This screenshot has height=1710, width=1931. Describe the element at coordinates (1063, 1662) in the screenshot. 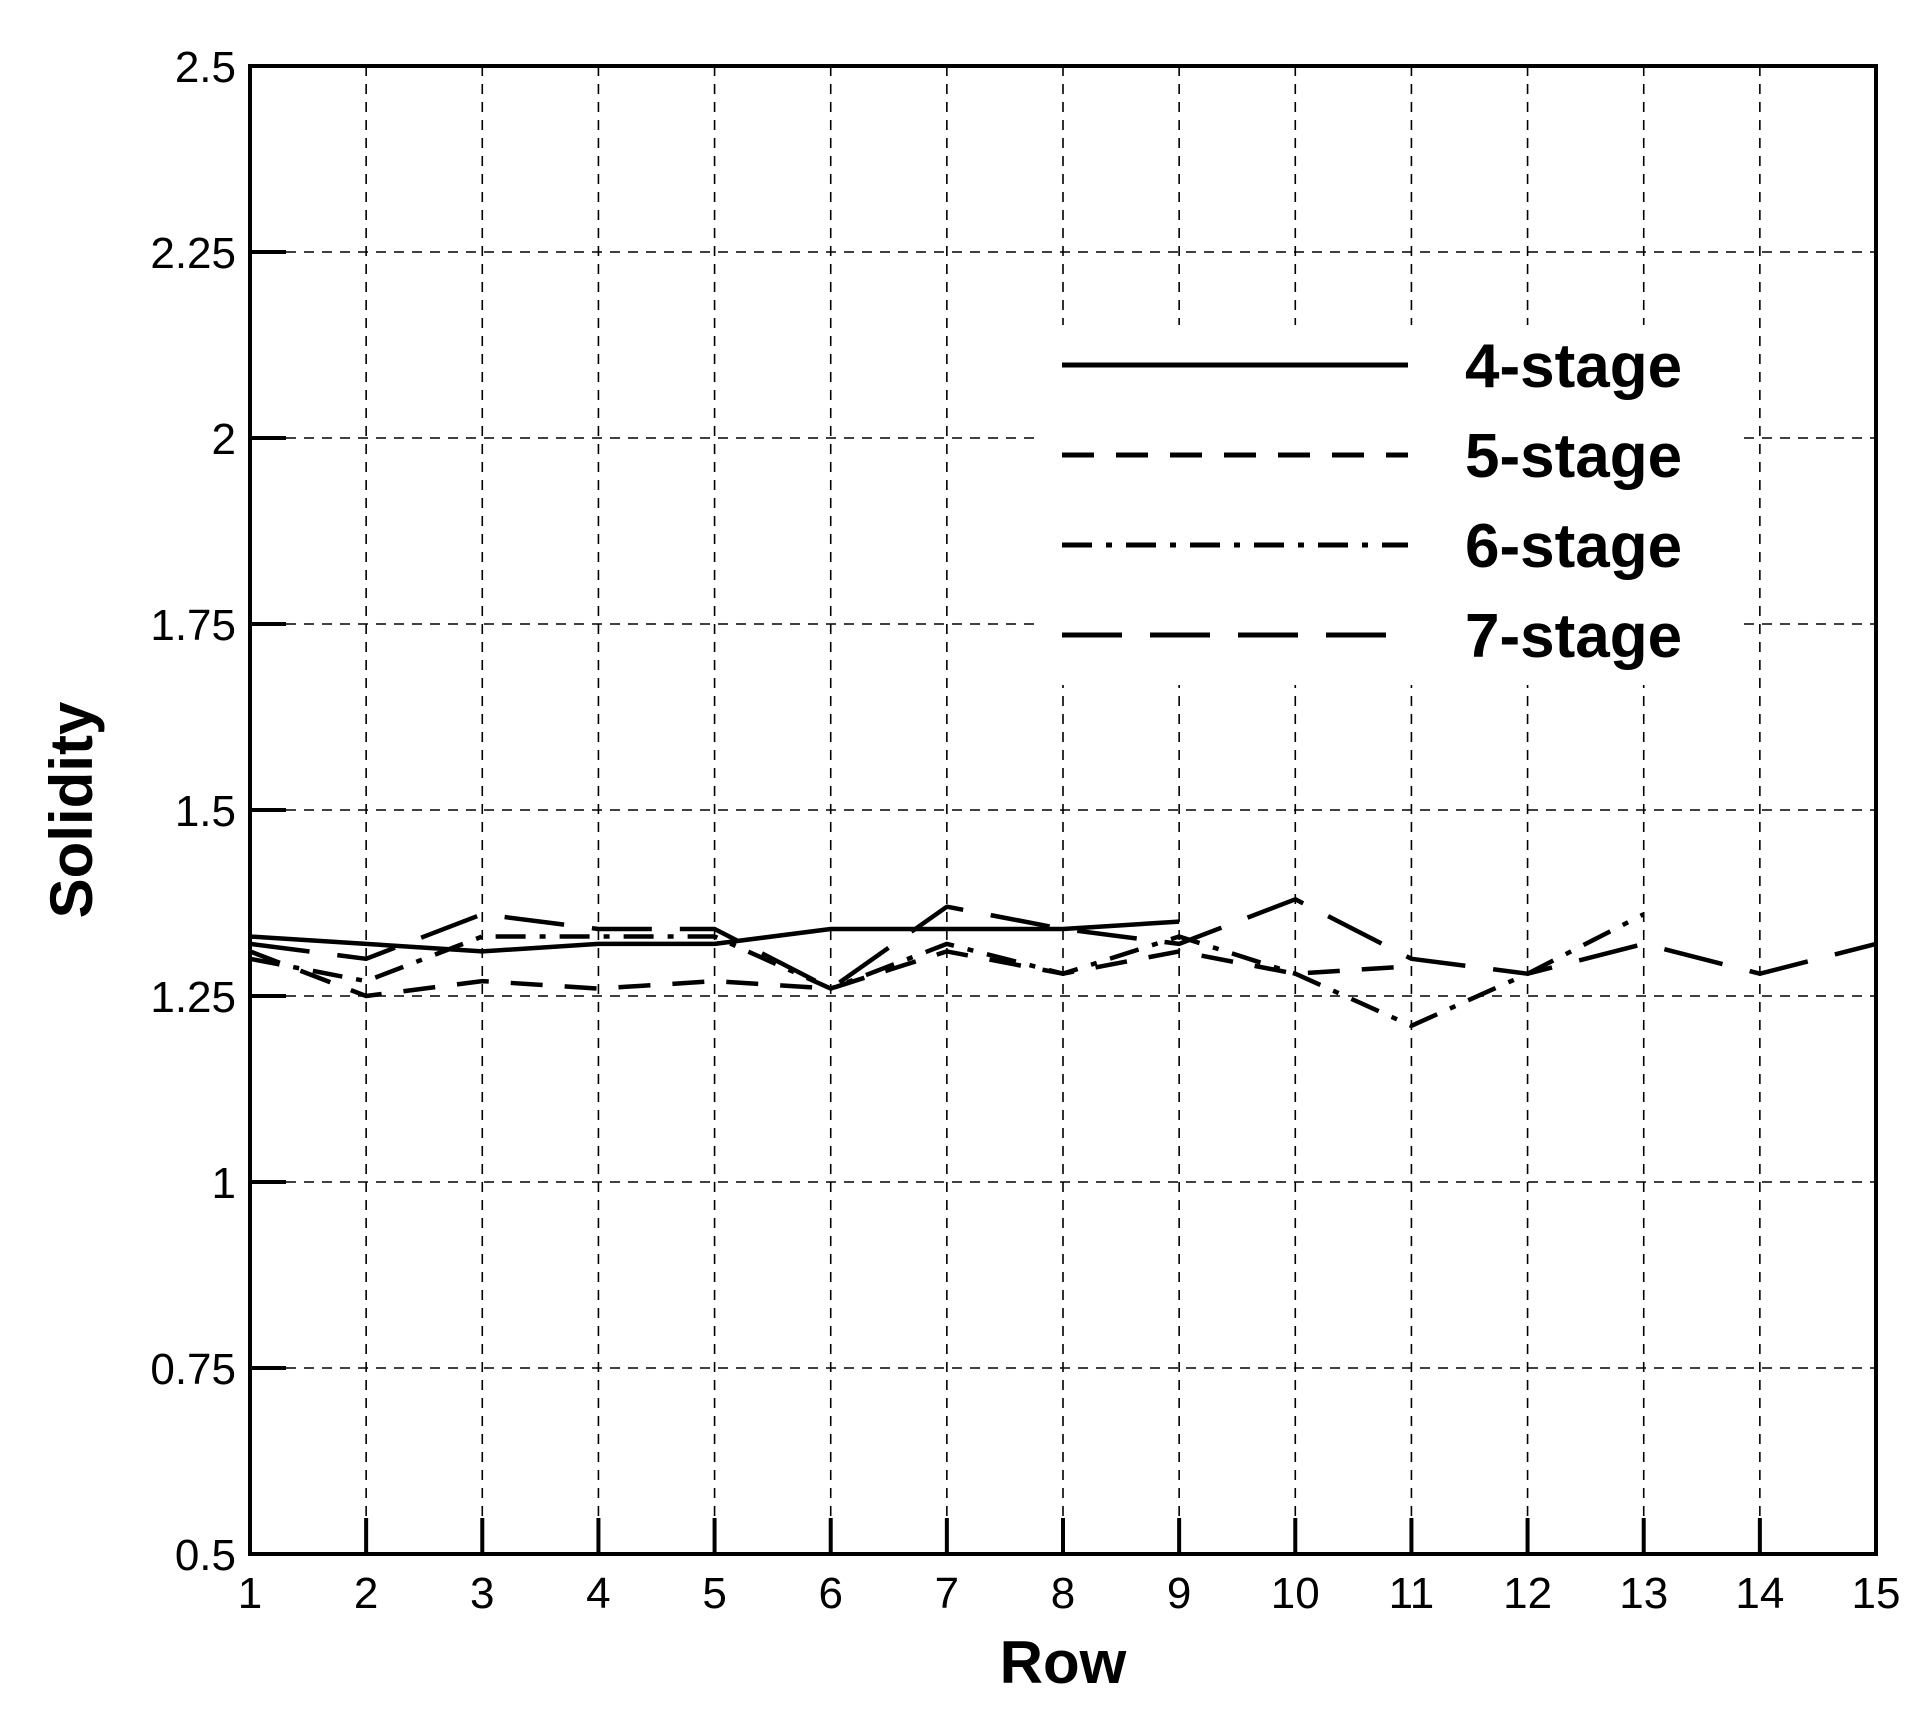

I see `x-axis-title: Row` at that location.